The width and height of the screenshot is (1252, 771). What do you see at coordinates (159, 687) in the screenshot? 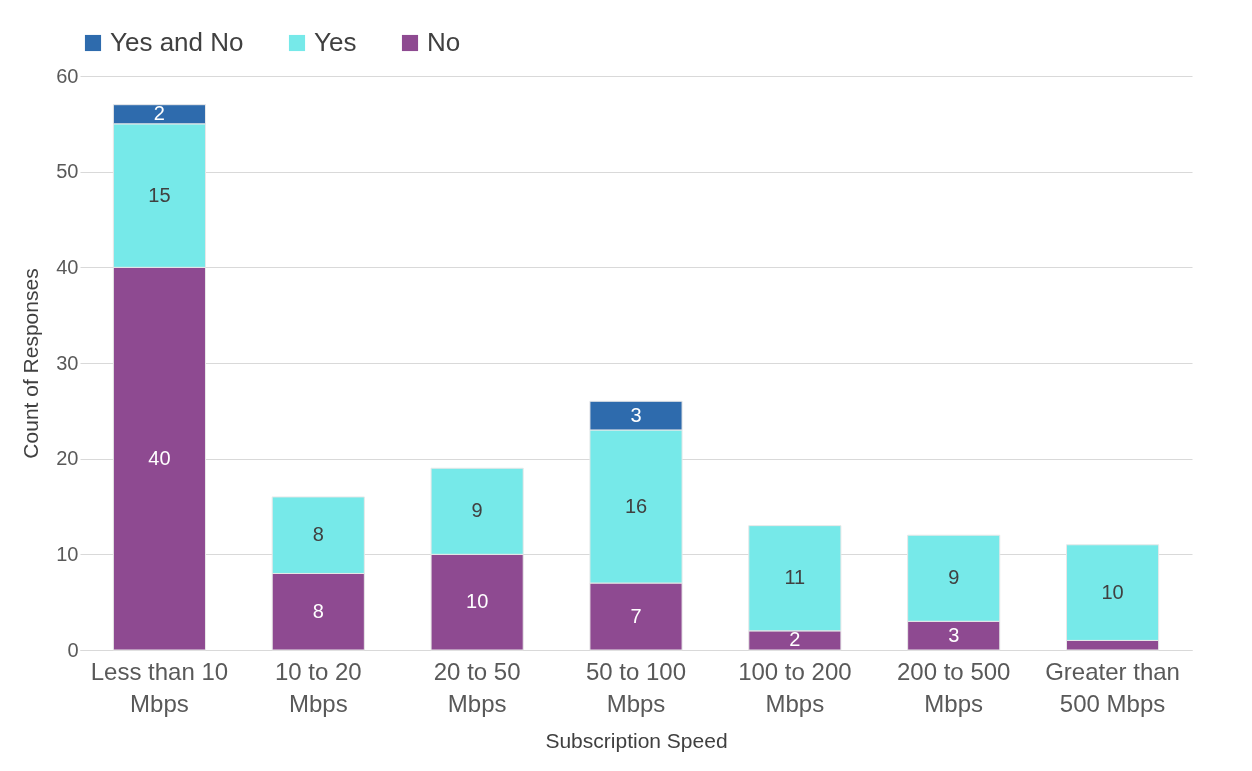
I see `x-tick-label: Less than 10 Mbps` at bounding box center [159, 687].